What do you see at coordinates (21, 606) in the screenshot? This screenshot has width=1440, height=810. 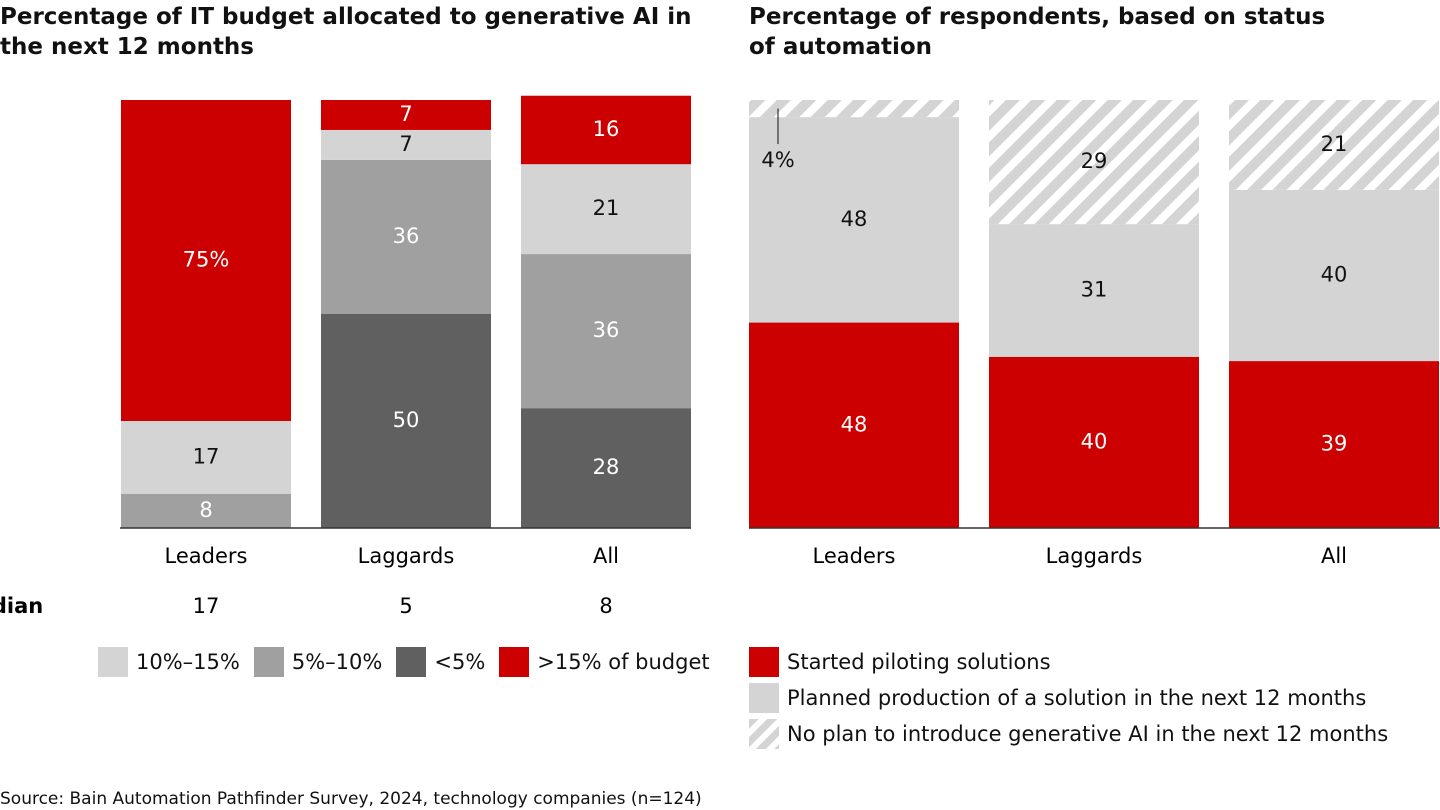 I see `median-label: Median` at bounding box center [21, 606].